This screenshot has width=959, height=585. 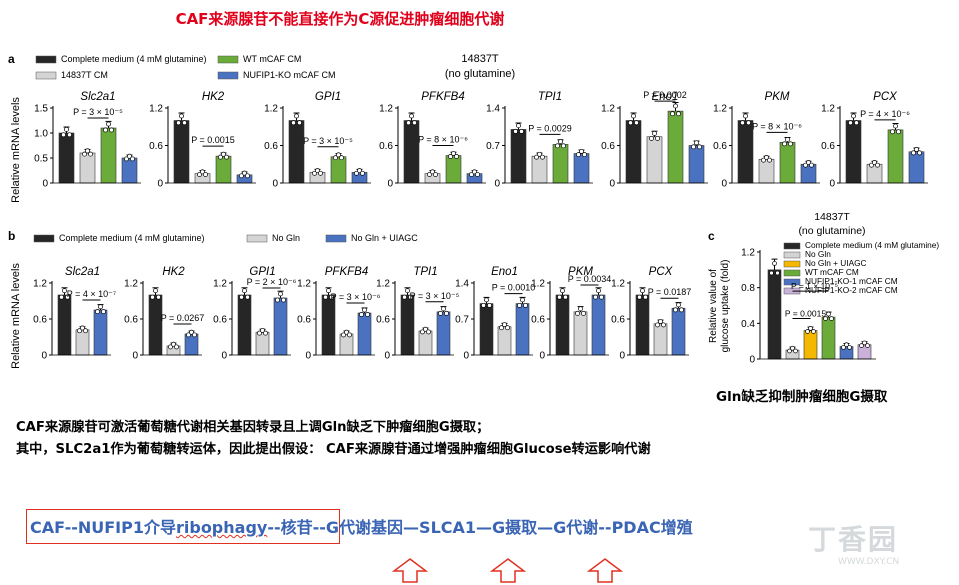 I want to click on panel-a-pcx-ytick-label: 0, so click(x=832, y=184).